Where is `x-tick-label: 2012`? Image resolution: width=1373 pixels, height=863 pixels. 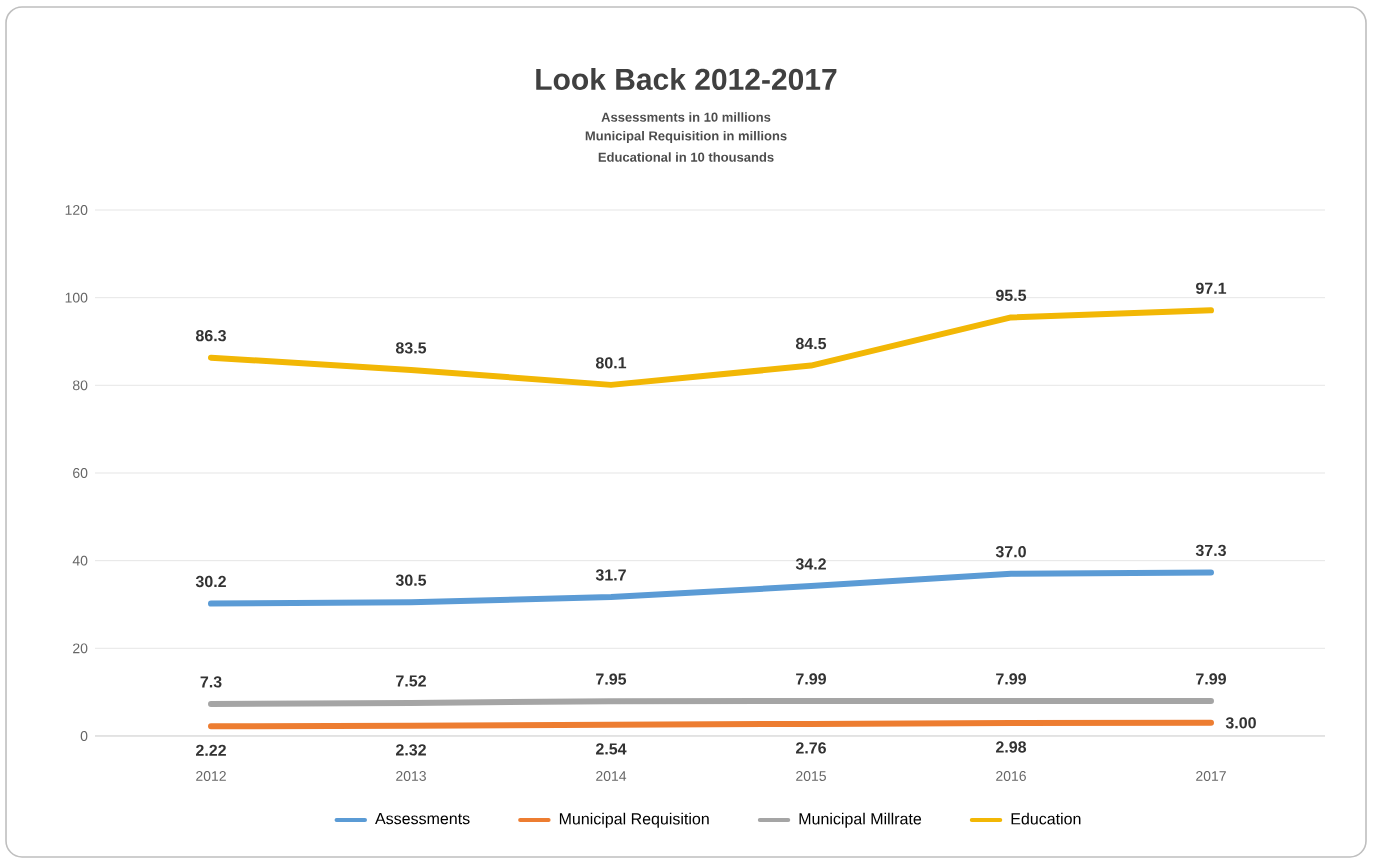
x-tick-label: 2012 is located at coordinates (211, 776).